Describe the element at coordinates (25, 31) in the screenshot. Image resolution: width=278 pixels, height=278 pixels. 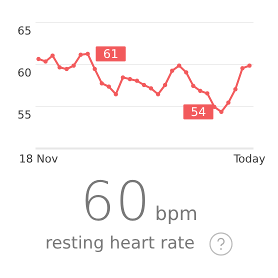
I see `y-tick-label: 65` at that location.